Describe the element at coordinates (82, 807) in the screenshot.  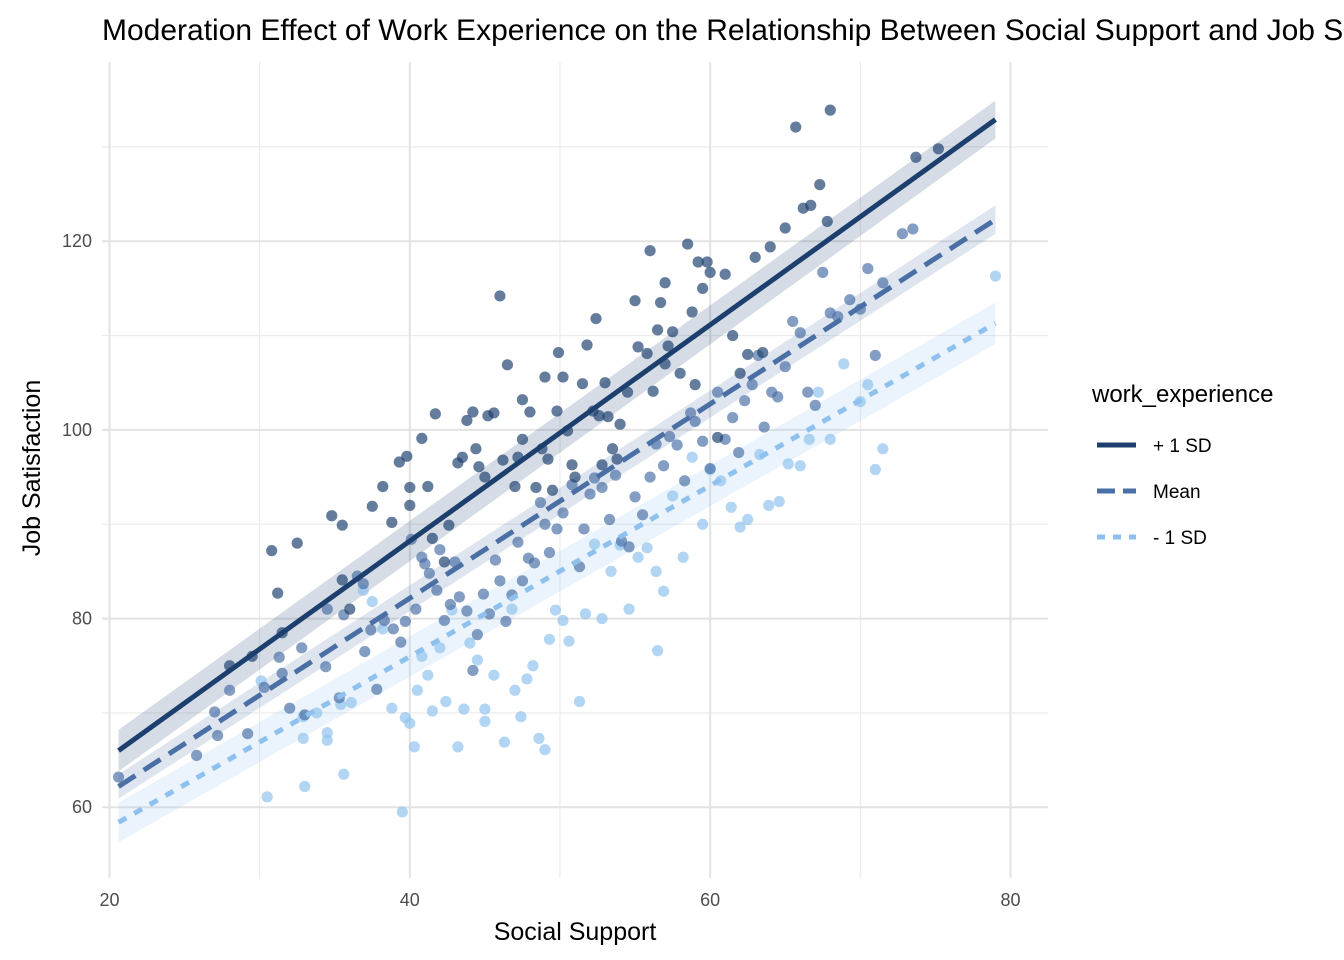
I see `y-tick-label: 60` at that location.